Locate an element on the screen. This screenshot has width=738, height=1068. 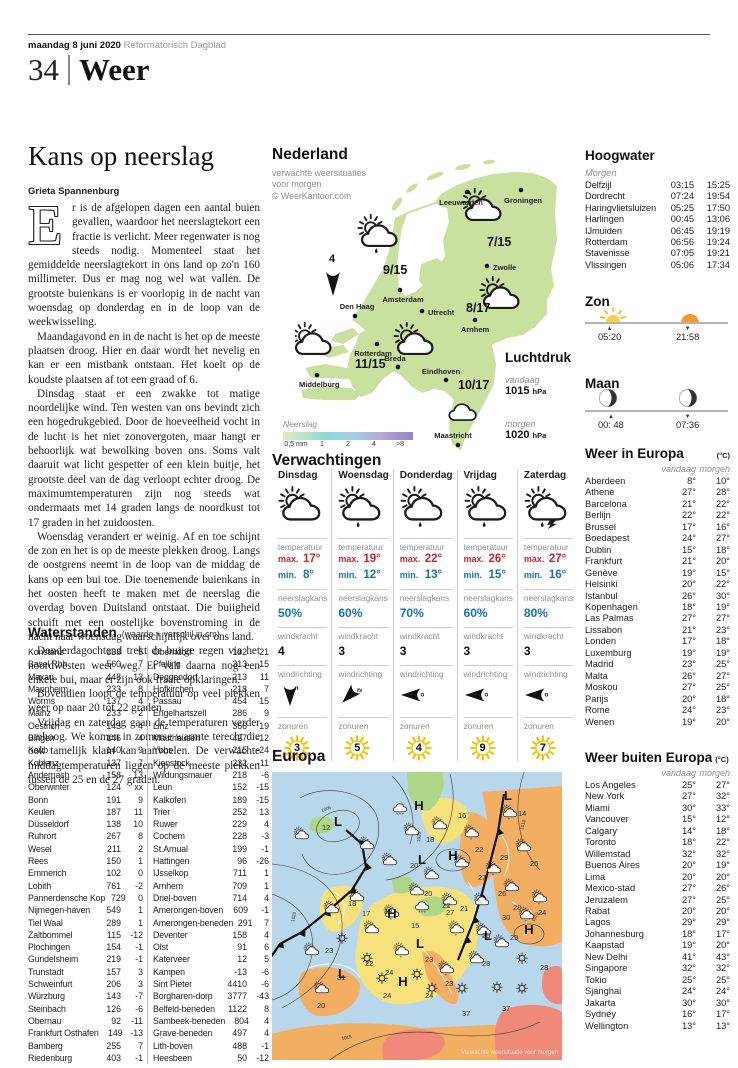
table-row: Arnhem 709 1 is located at coordinates (211, 886).